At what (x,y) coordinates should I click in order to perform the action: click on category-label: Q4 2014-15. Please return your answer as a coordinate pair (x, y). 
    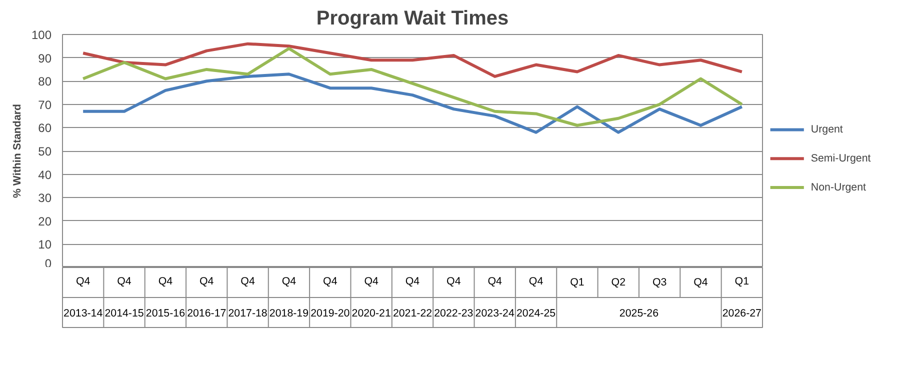
    Looking at the image, I should click on (124, 297).